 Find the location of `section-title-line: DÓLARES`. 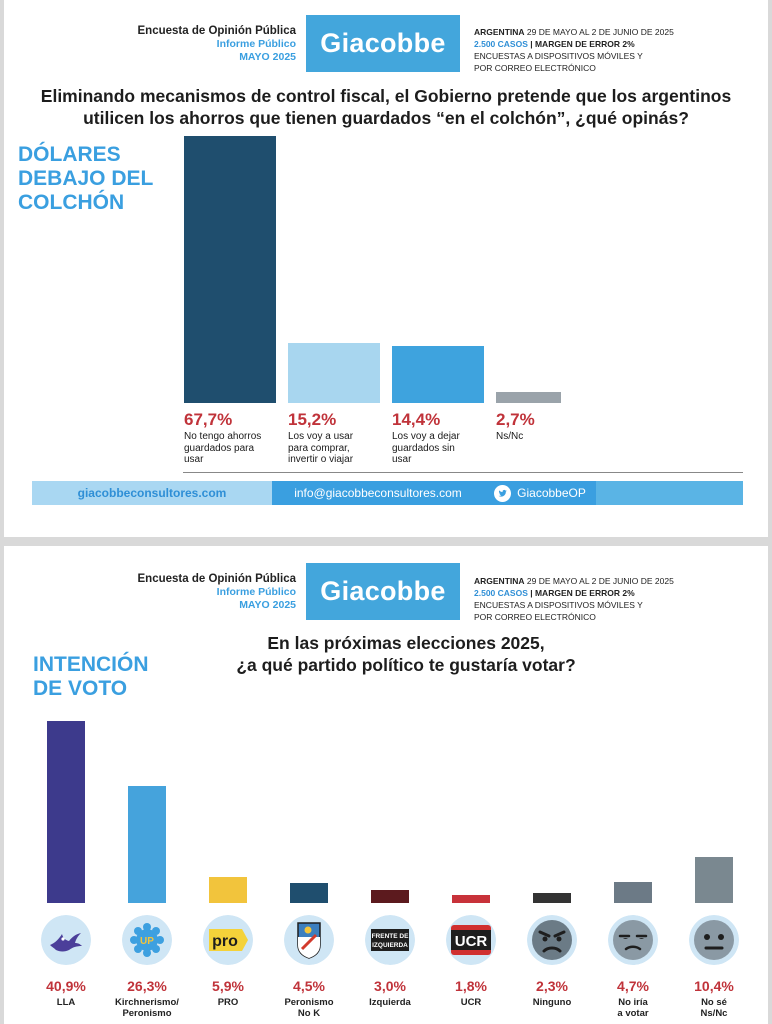

section-title-line: DÓLARES is located at coordinates (69, 154).